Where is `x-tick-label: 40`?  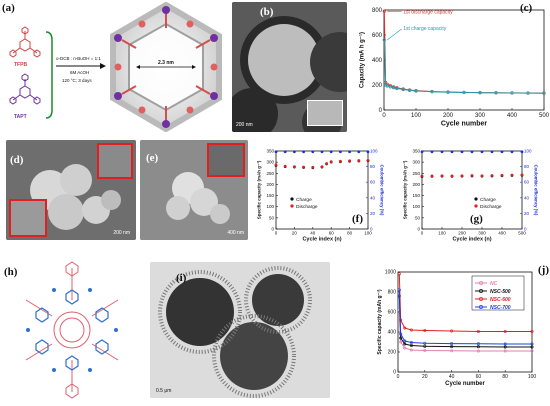
x-tick-label: 40 is located at coordinates (452, 377).